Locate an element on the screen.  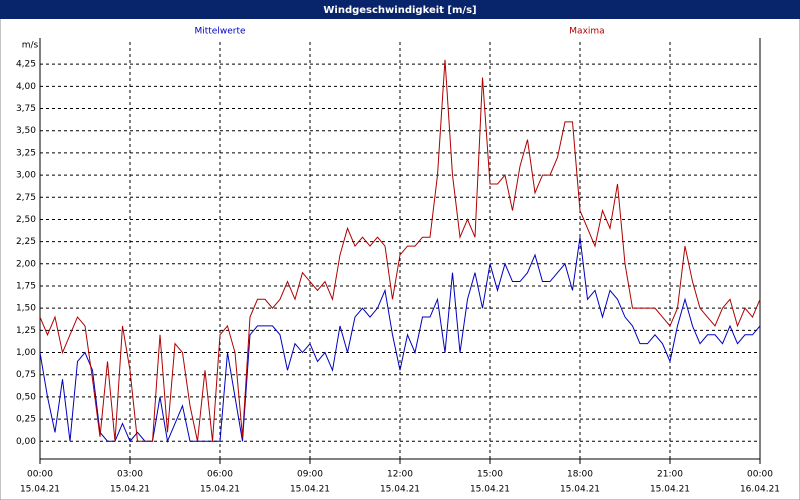
y-axis-label: m/s is located at coordinates (30, 46).